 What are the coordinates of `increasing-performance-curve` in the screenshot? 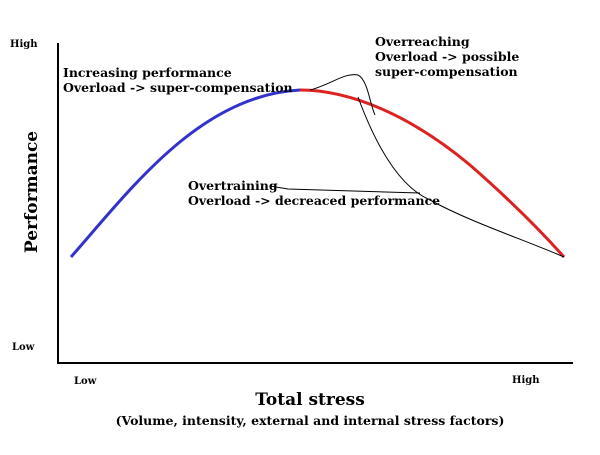 It's located at (185, 173).